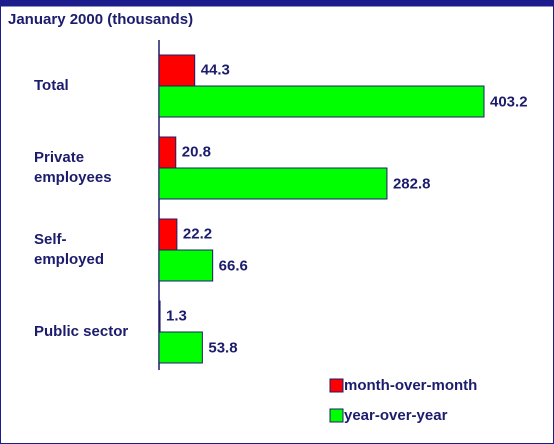  I want to click on legend-label: month-over-month, so click(410, 385).